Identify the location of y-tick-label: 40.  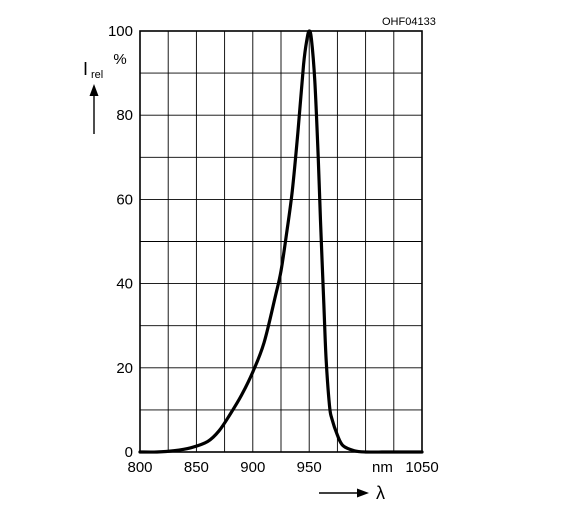
(124, 284).